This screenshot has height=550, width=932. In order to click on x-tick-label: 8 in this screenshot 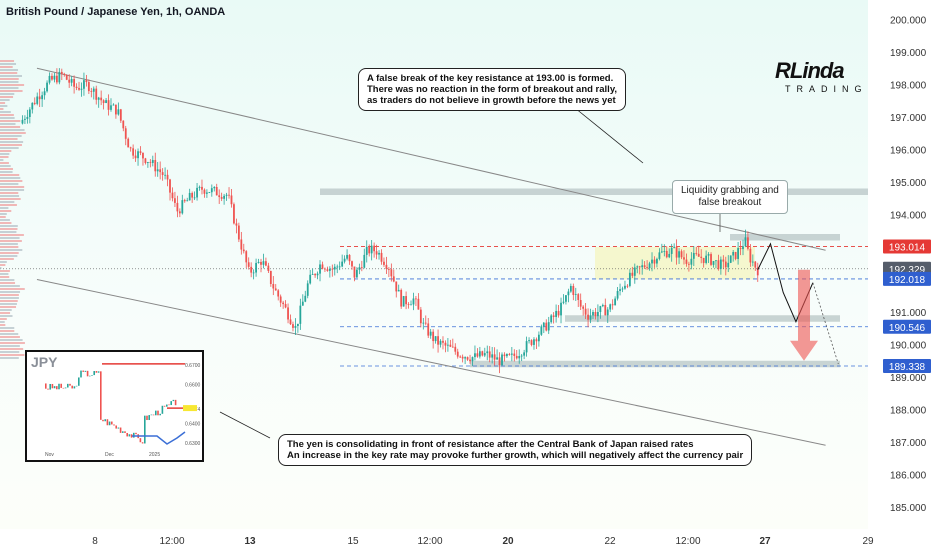, I will do `click(95, 541)`.